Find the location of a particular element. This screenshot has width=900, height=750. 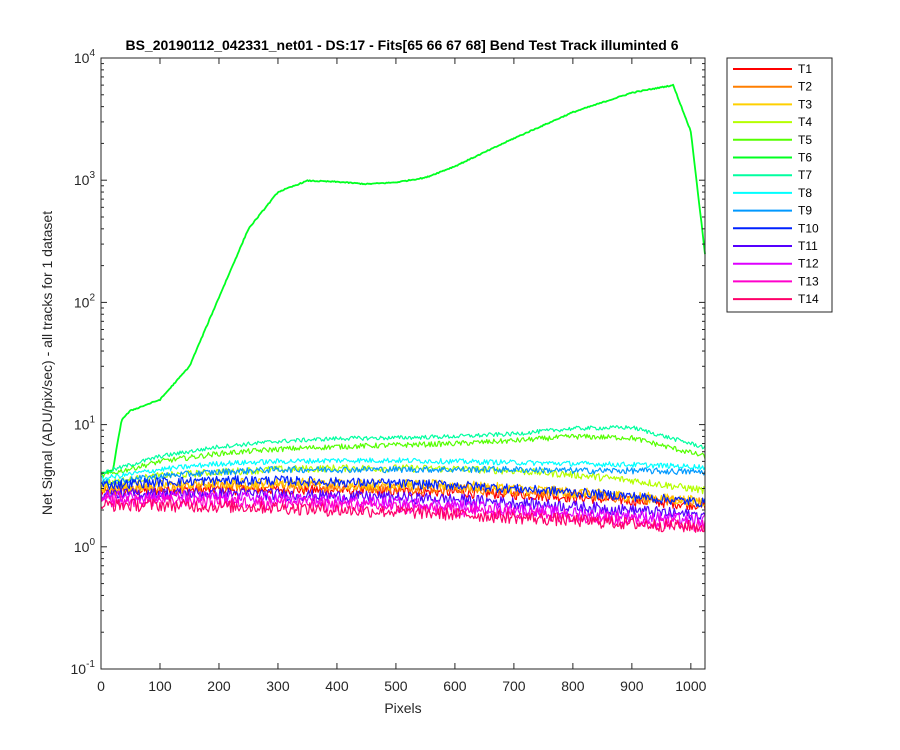

legend-label-t2: T2 is located at coordinates (805, 87).